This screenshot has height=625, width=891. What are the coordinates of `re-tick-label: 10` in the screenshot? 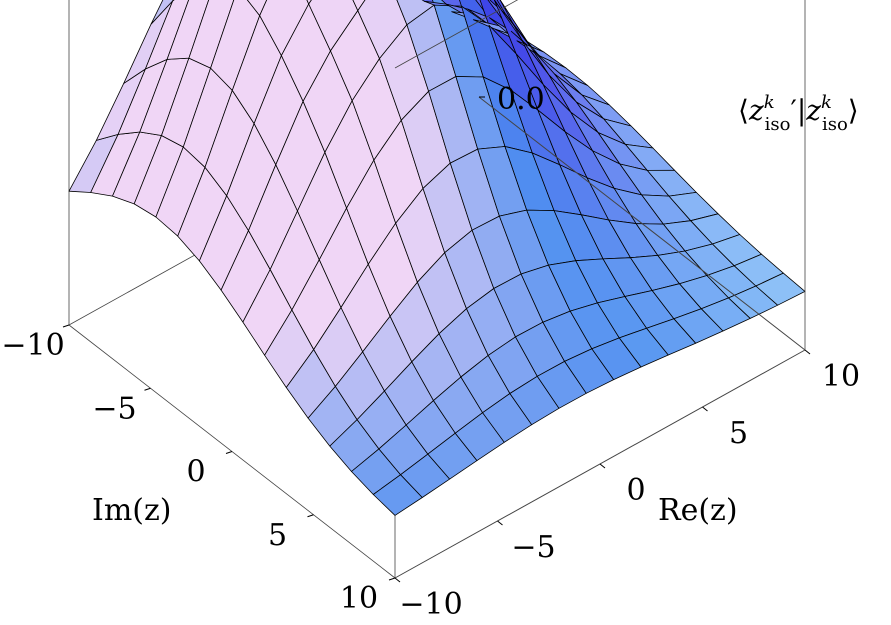 It's located at (841, 376).